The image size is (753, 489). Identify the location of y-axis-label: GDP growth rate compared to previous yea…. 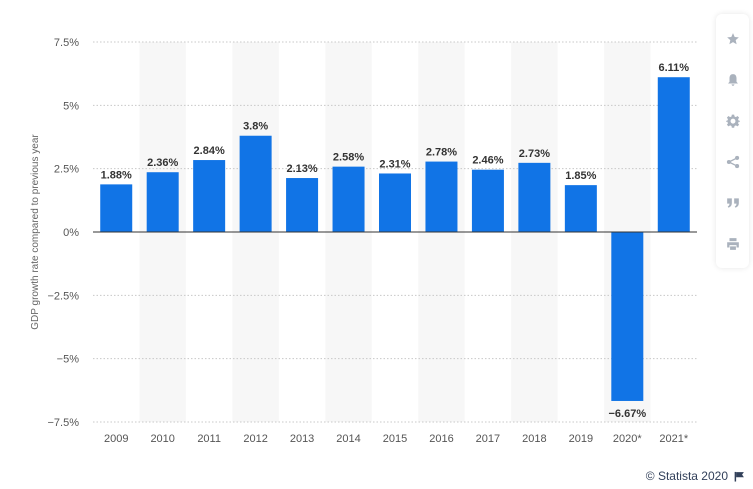
(35, 232).